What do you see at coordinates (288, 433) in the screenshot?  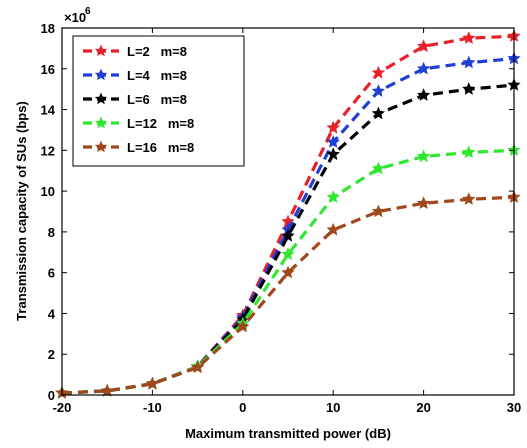 I see `x-axis-label: Maximum transmitted power (dB)` at bounding box center [288, 433].